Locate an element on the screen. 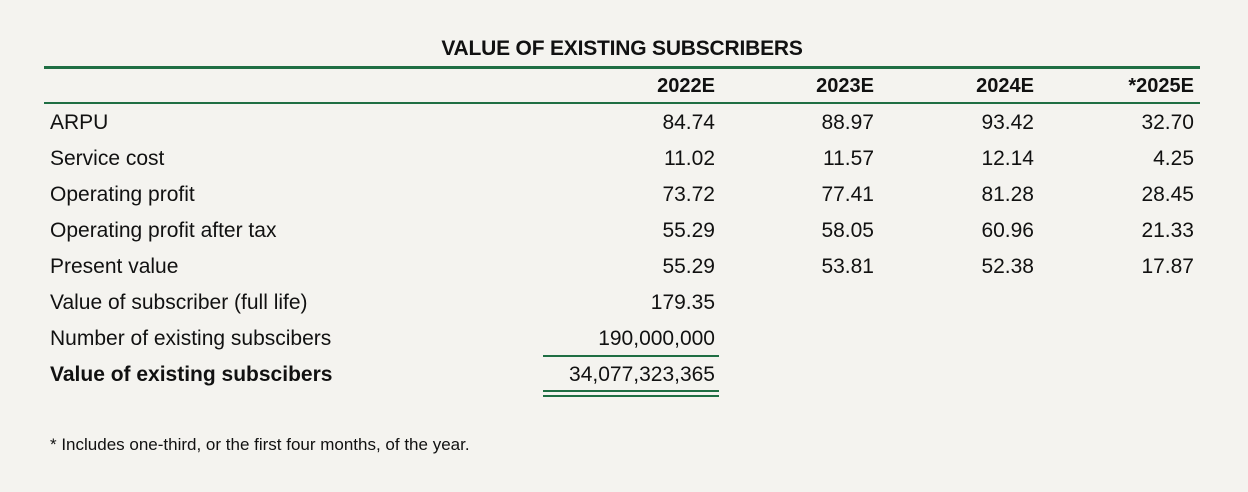 Image resolution: width=1248 pixels, height=492 pixels. cell-value: 81.28 is located at coordinates (1007, 194).